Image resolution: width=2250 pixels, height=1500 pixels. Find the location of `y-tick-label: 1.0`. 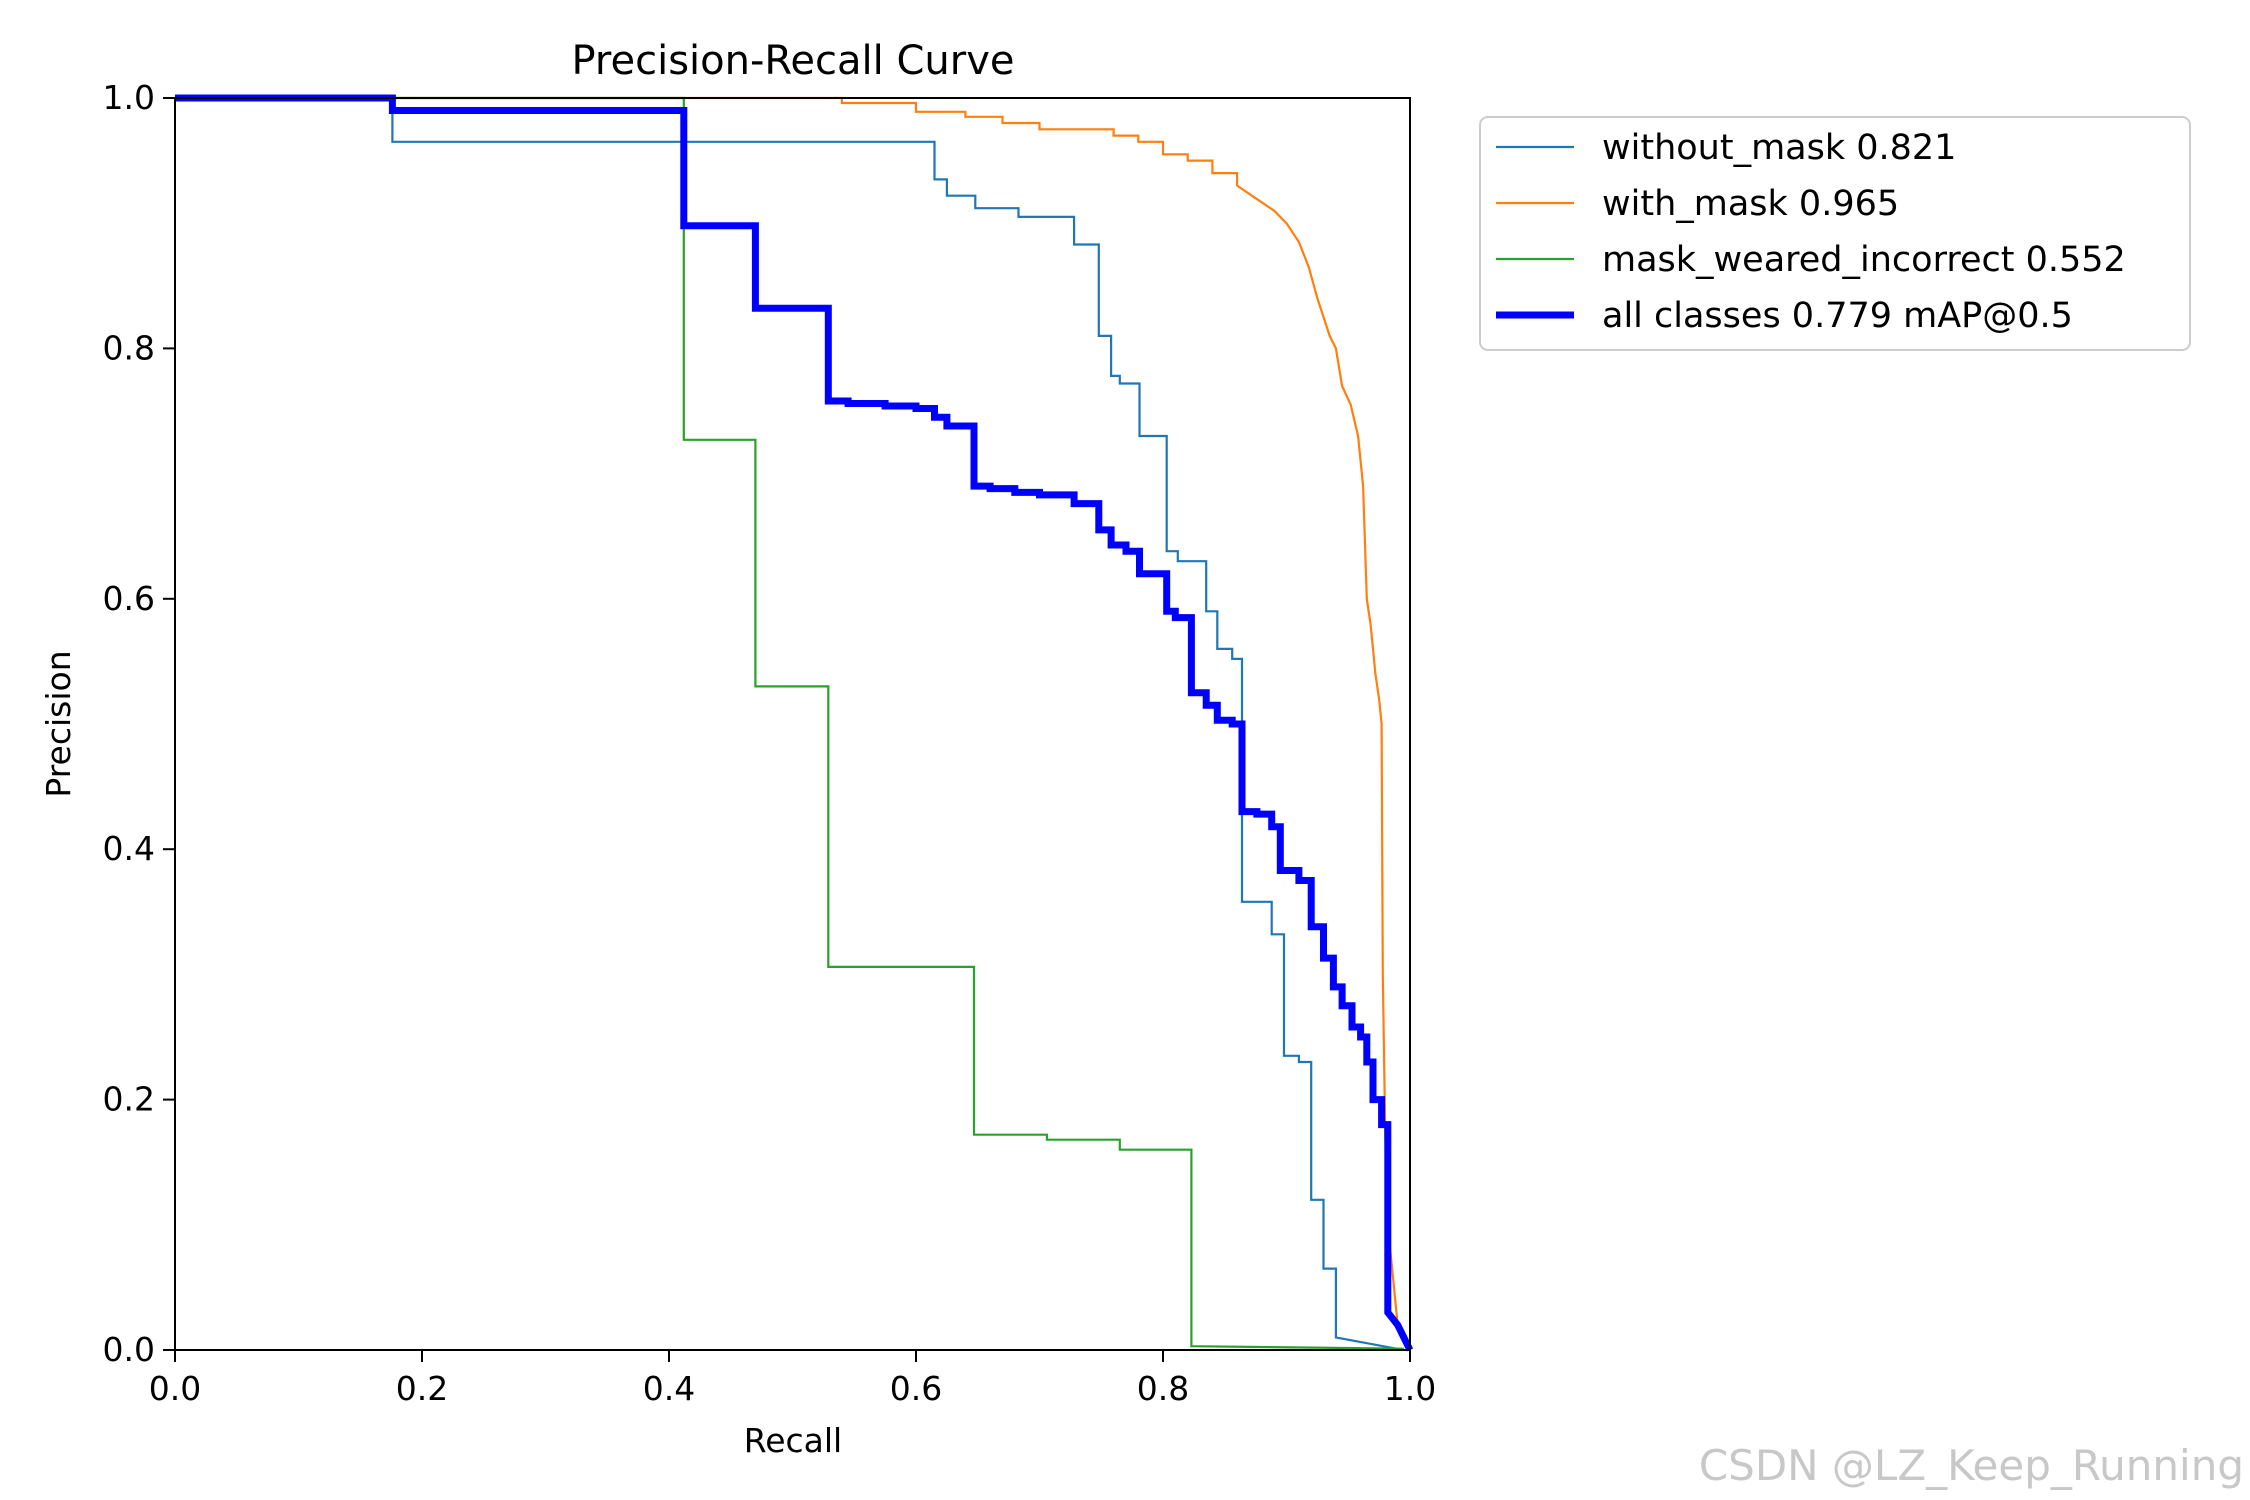

y-tick-label: 1.0 is located at coordinates (129, 97).